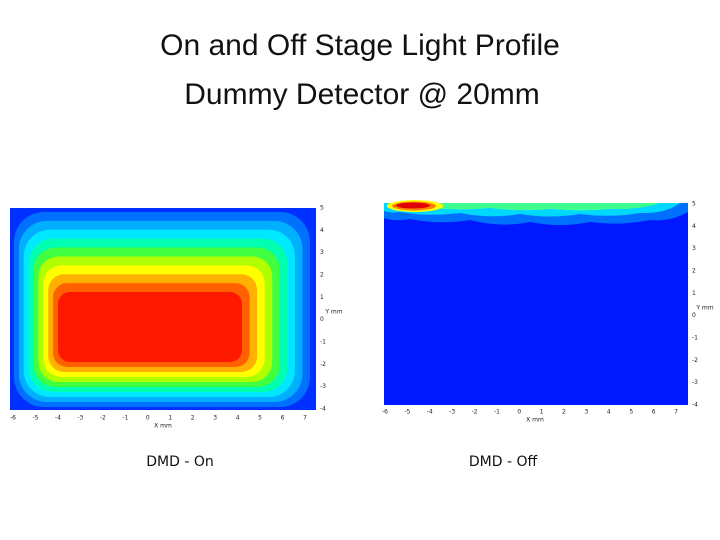 The height and width of the screenshot is (540, 720). What do you see at coordinates (150, 327) in the screenshot?
I see `heat-layer` at bounding box center [150, 327].